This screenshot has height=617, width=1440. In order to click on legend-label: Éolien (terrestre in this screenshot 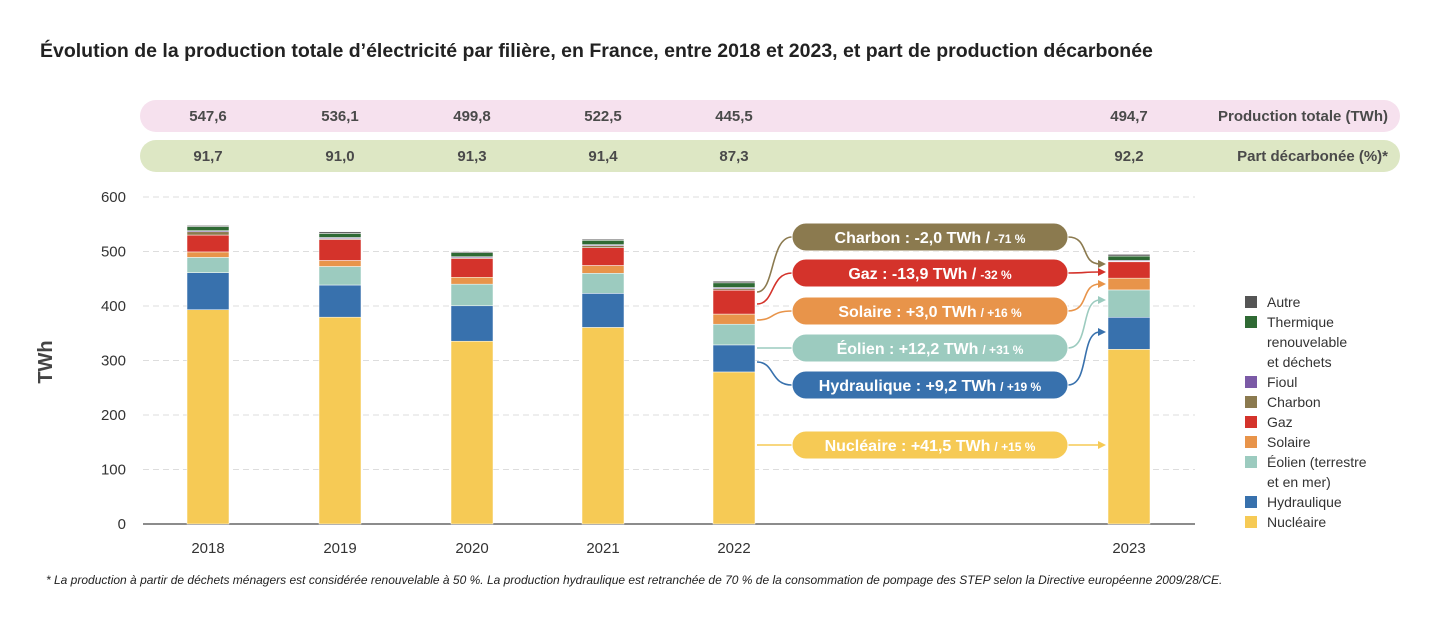, I will do `click(1317, 462)`.